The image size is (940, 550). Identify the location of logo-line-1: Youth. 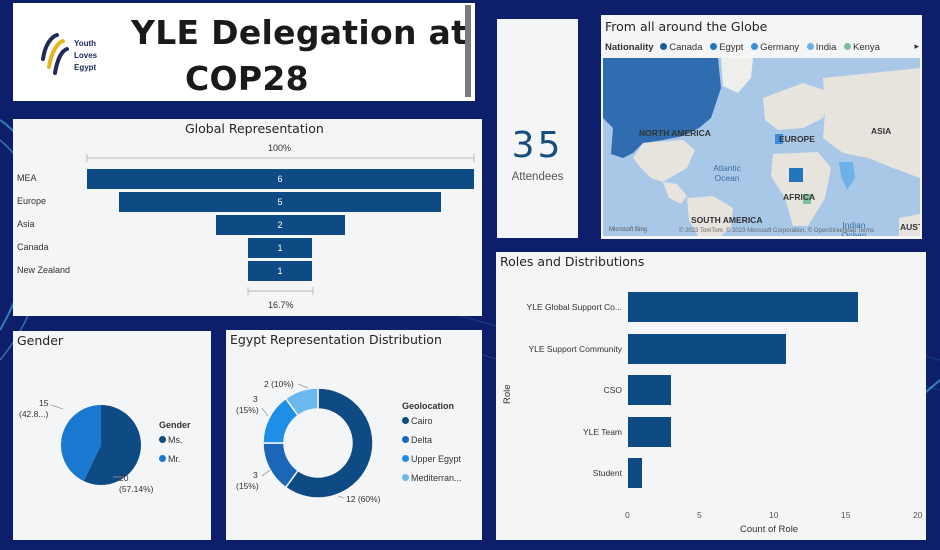
(85, 43).